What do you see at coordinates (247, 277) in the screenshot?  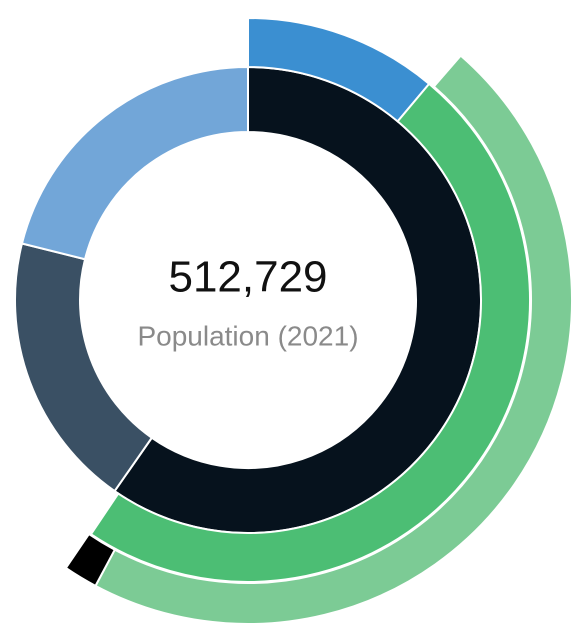 I see `center-value: 512,729` at bounding box center [247, 277].